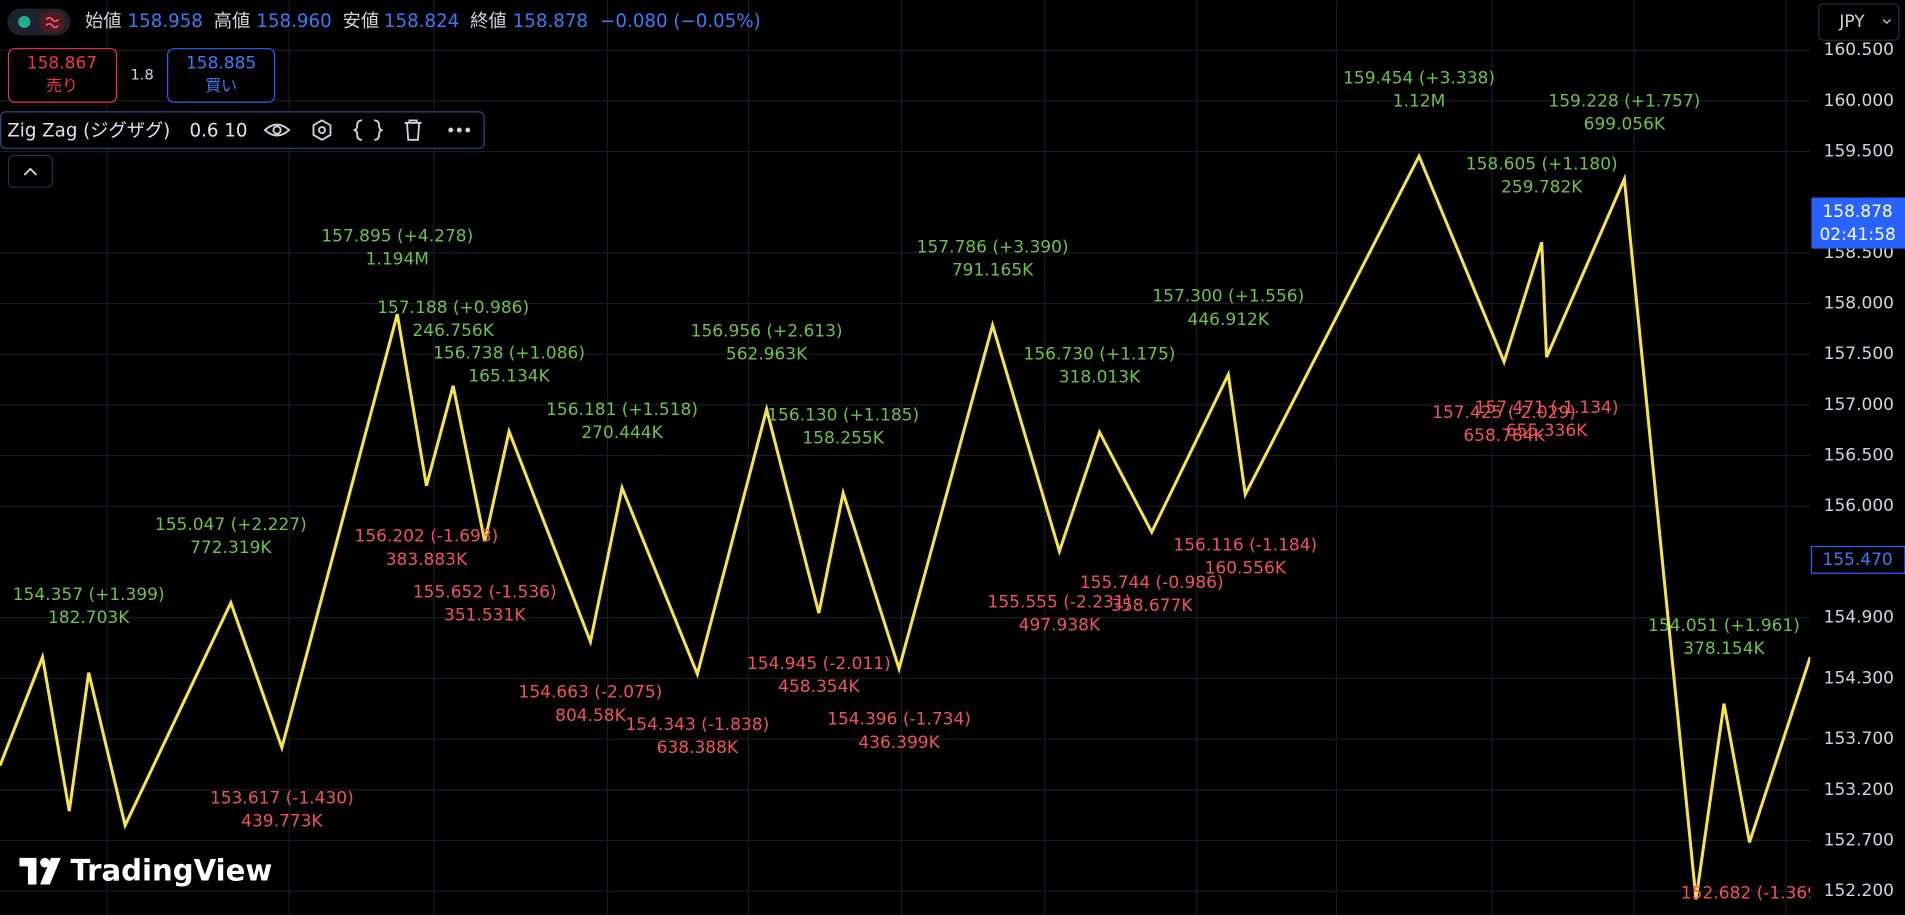  What do you see at coordinates (698, 748) in the screenshot?
I see `pivot-volume: 638.388K` at bounding box center [698, 748].